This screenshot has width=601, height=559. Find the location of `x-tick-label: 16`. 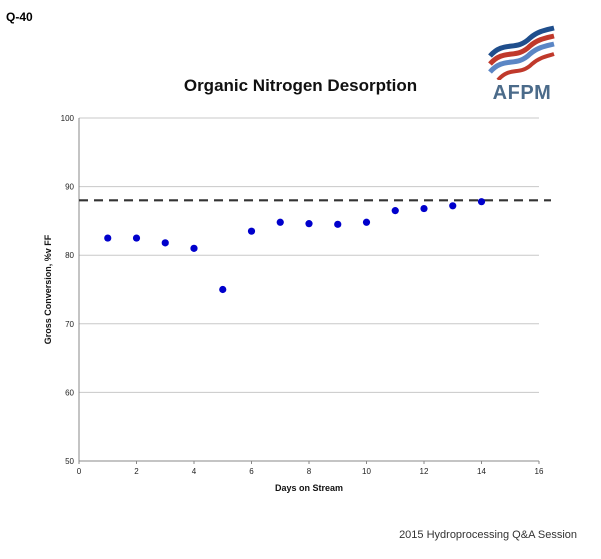

x-tick-label: 16 is located at coordinates (539, 471).